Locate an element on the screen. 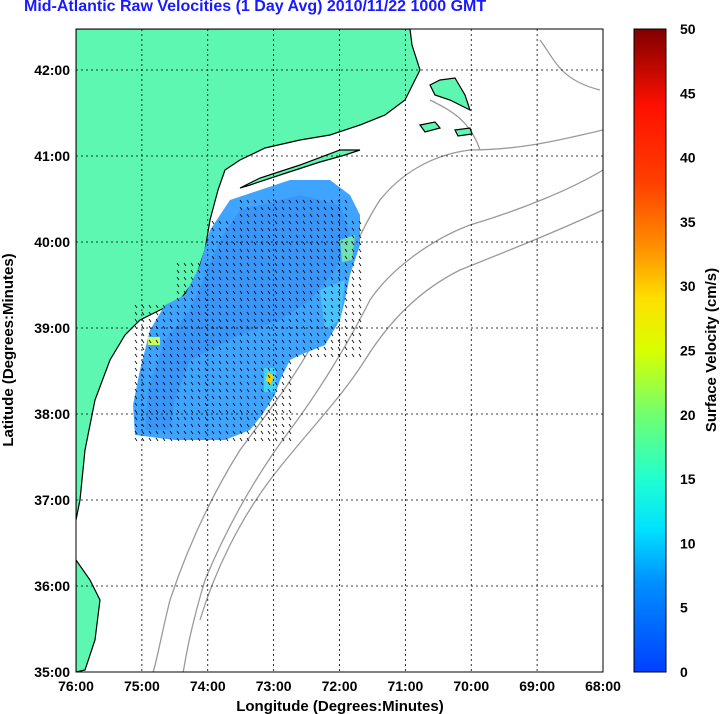  x-tick-label: 69:00 is located at coordinates (537, 686).